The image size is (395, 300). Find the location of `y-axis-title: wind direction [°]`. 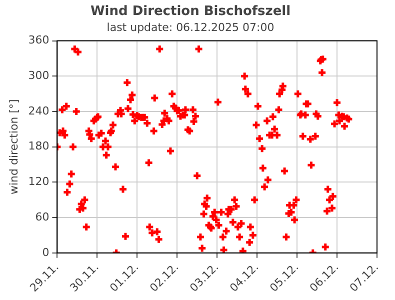

y-axis-title: wind direction [°] is located at coordinates (13, 147).